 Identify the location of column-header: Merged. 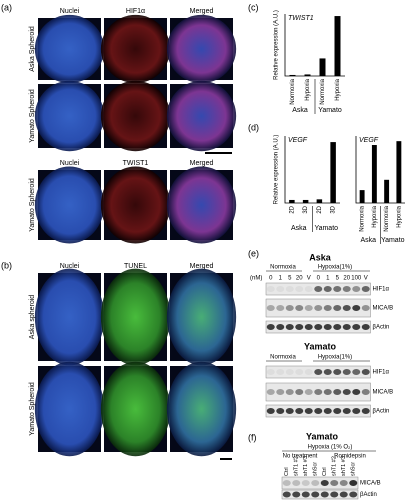
(202, 11).